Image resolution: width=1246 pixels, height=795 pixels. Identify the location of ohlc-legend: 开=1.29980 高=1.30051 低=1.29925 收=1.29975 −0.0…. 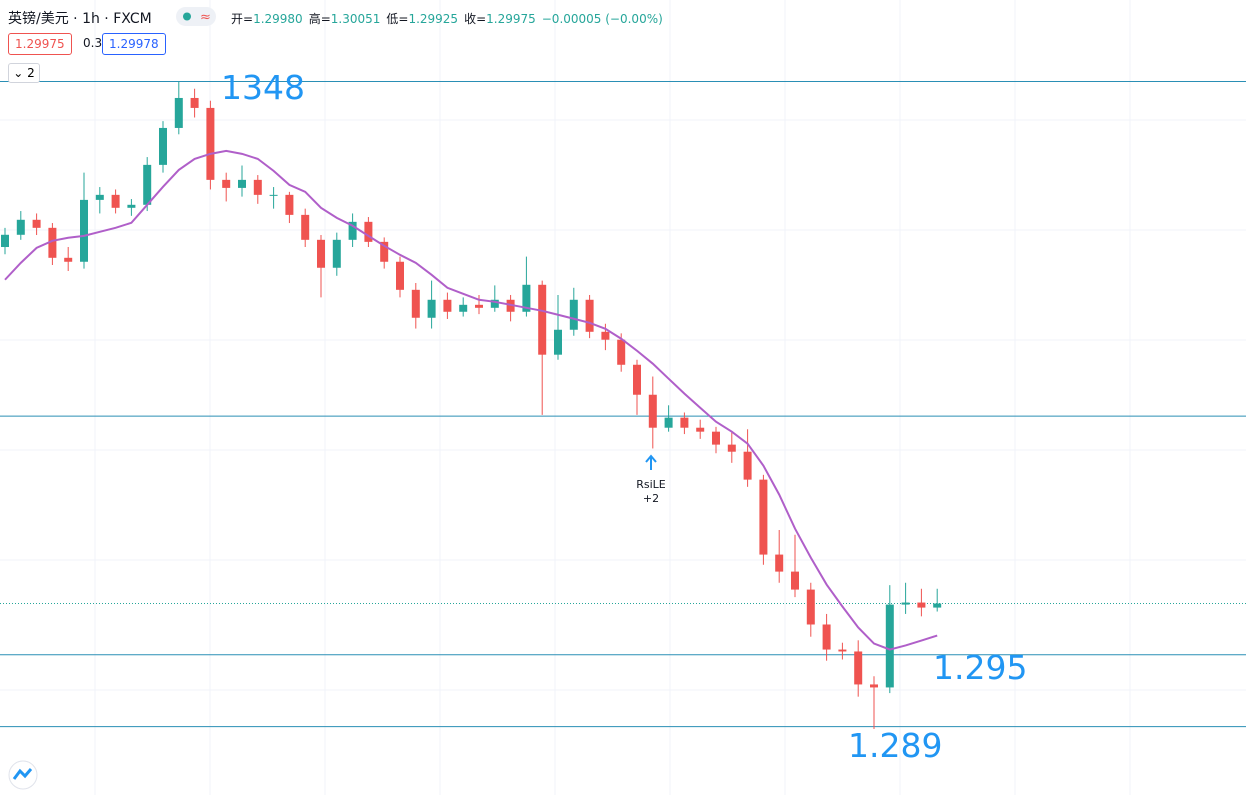
(450, 18).